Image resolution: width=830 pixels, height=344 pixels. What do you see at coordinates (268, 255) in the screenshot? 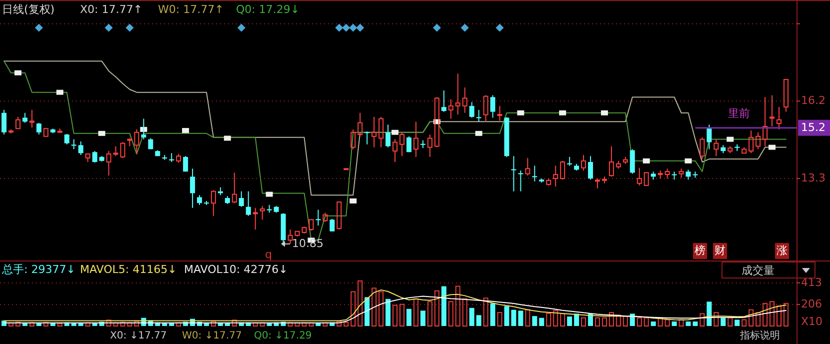
I see `annotation: q` at bounding box center [268, 255].